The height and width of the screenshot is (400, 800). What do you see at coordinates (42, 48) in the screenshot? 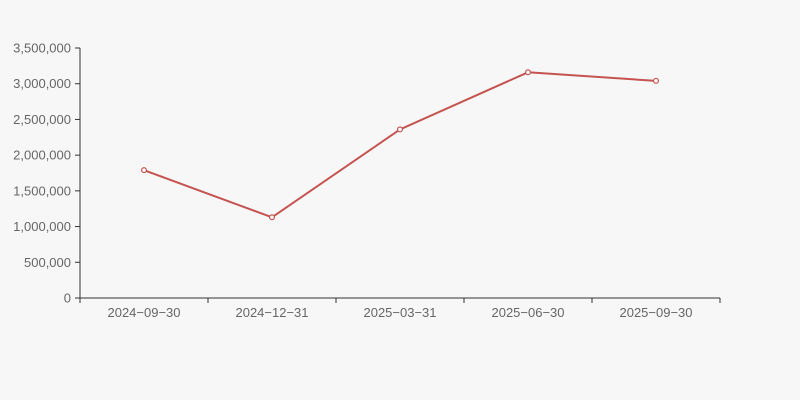
I see `y-tick-label: 3,500,000` at bounding box center [42, 48].